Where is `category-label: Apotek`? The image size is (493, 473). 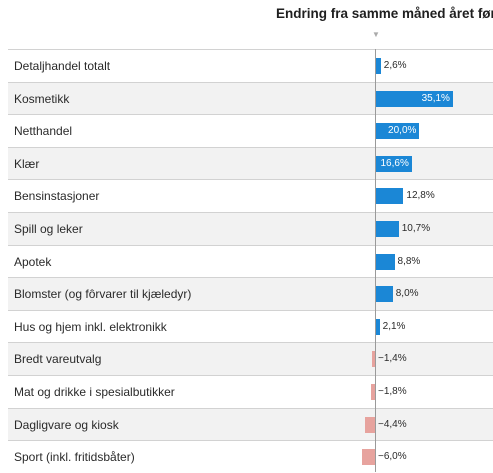
category-label: Apotek is located at coordinates (33, 261).